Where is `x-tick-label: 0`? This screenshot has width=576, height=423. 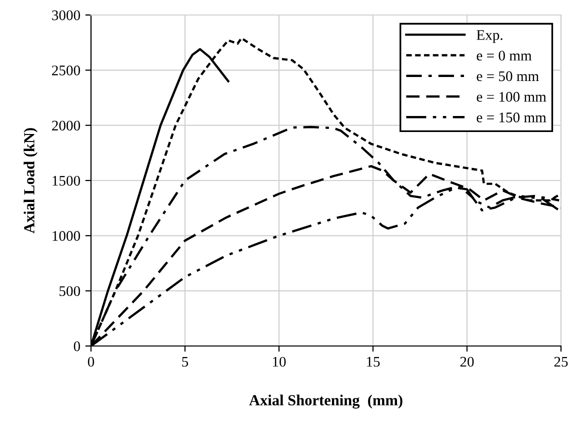 x-tick-label: 0 is located at coordinates (91, 361).